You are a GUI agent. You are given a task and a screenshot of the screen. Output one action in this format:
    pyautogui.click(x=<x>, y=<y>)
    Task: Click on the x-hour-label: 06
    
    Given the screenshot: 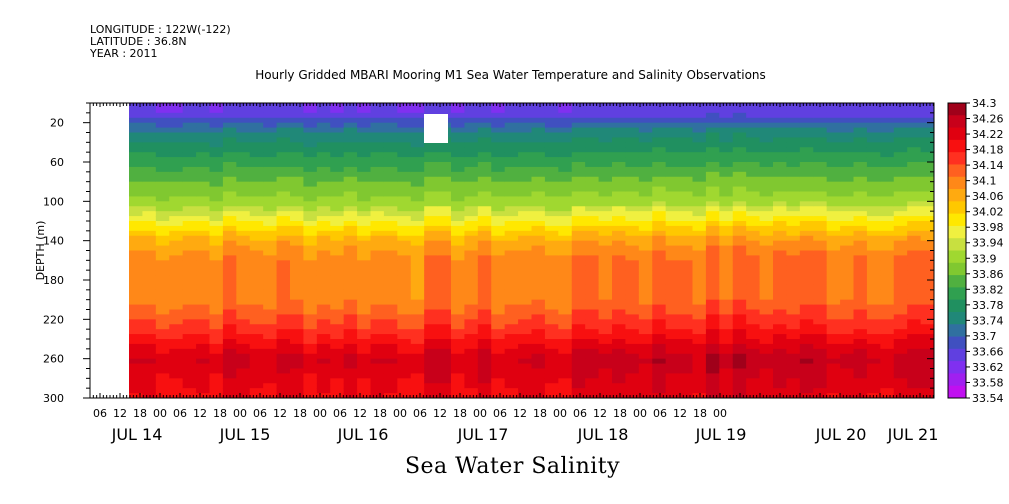 What is the action you would take?
    pyautogui.click(x=180, y=413)
    